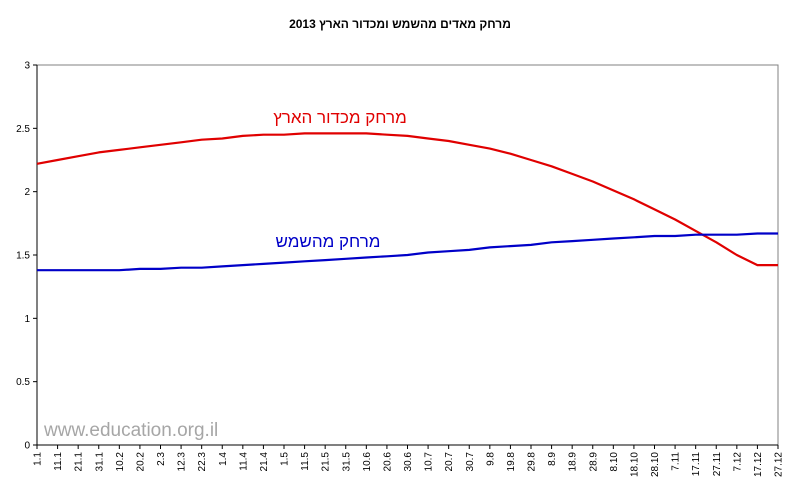  I want to click on x-tick-label: 30.7, so click(470, 462).